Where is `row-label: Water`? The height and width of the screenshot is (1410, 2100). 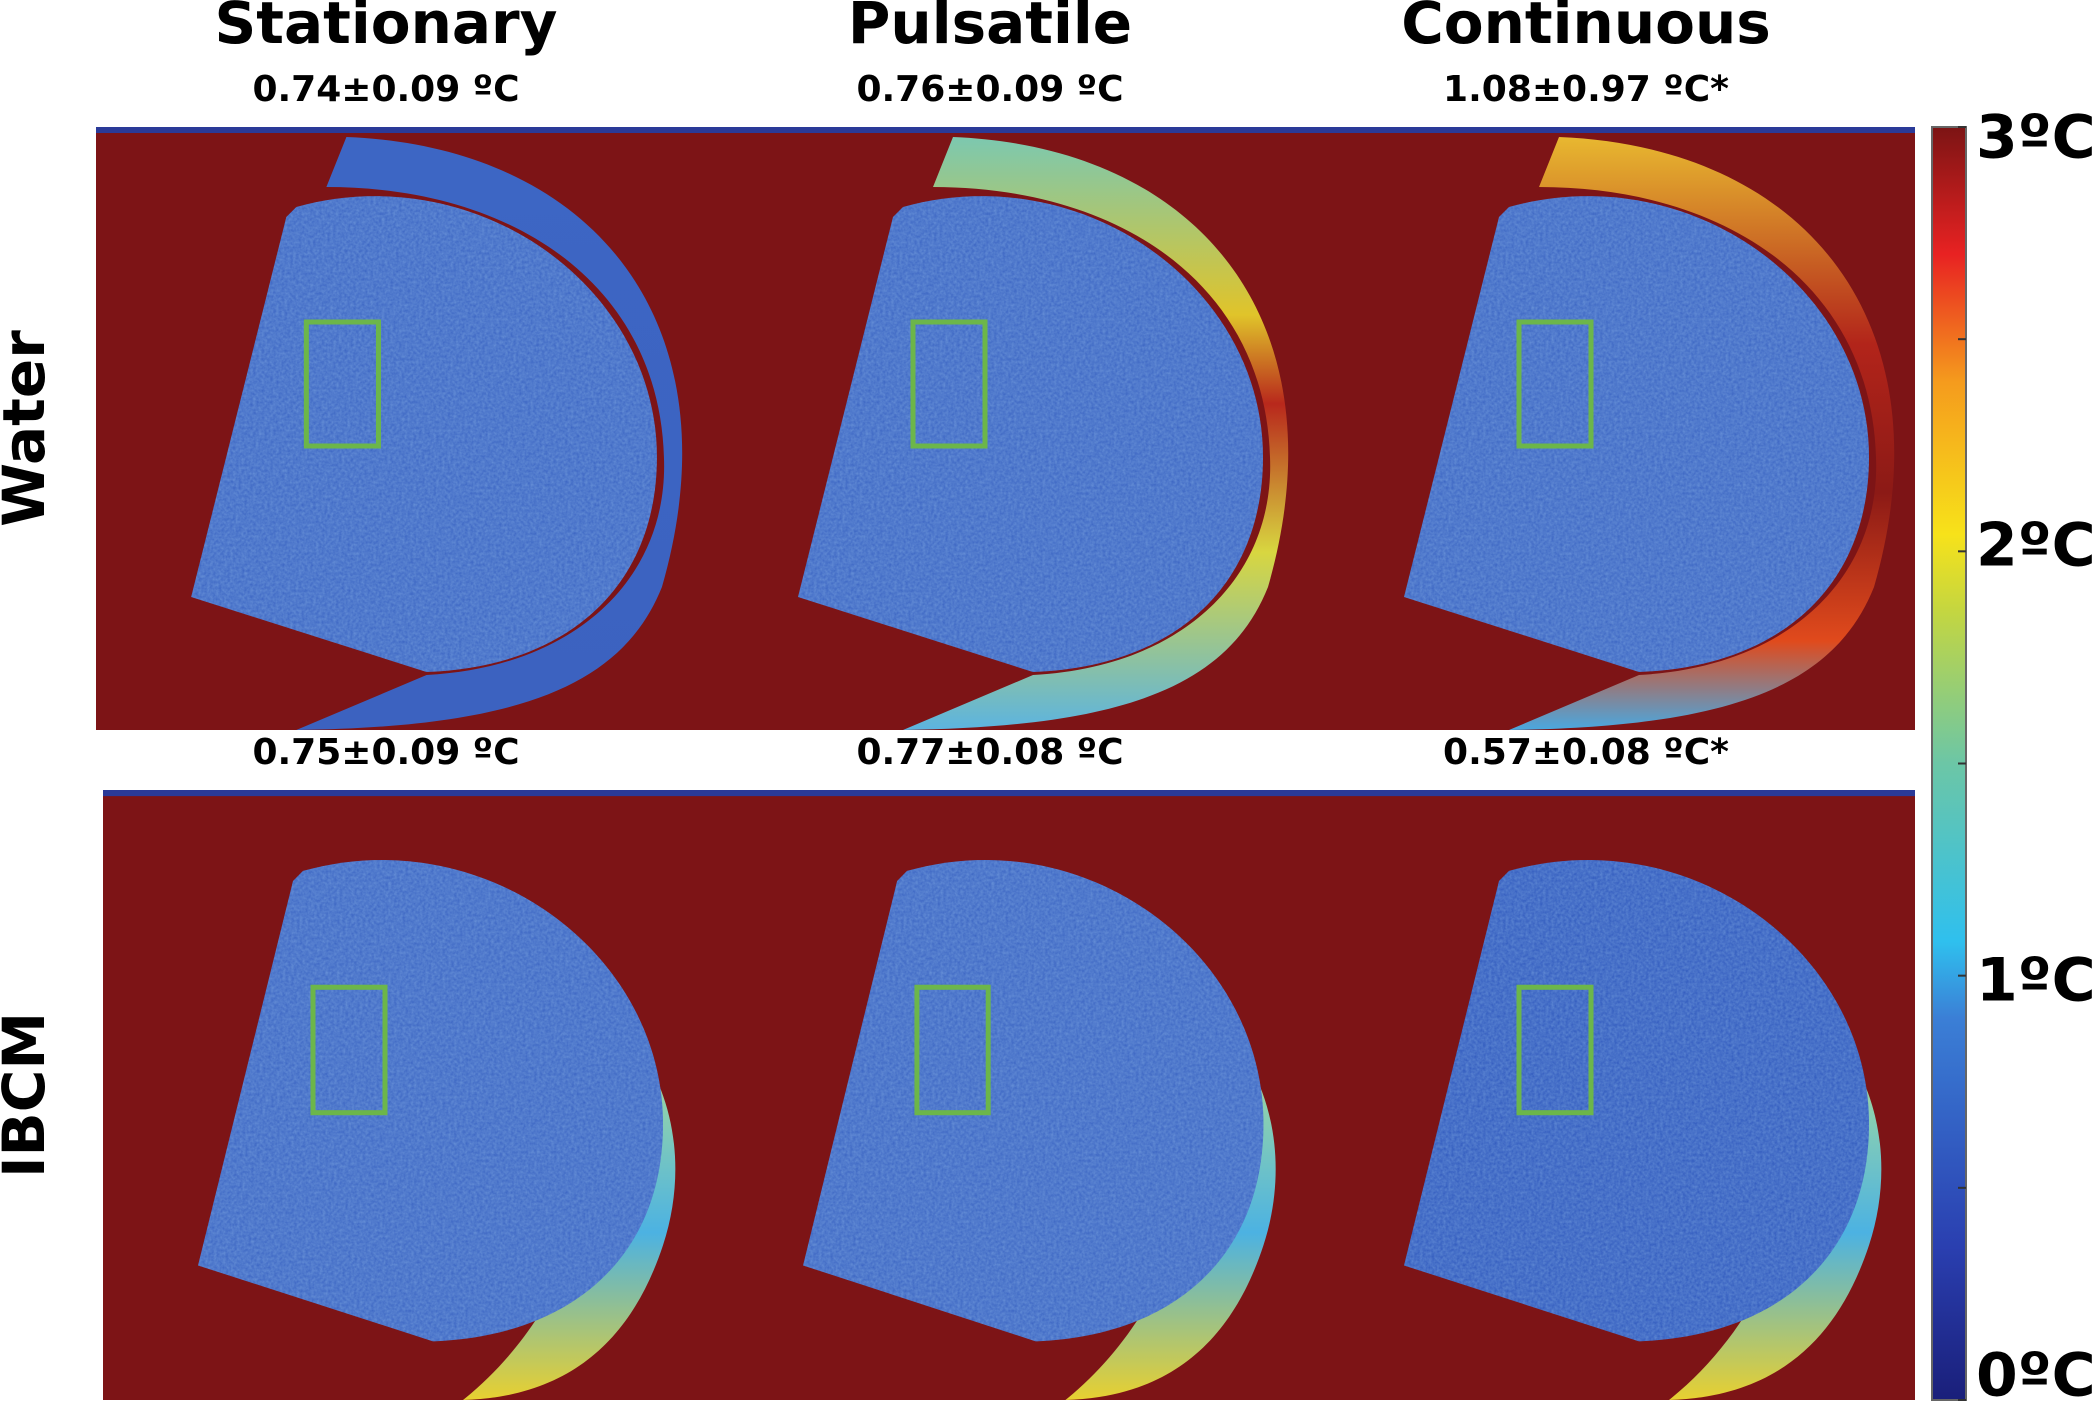
row-label: Water is located at coordinates (29, 428).